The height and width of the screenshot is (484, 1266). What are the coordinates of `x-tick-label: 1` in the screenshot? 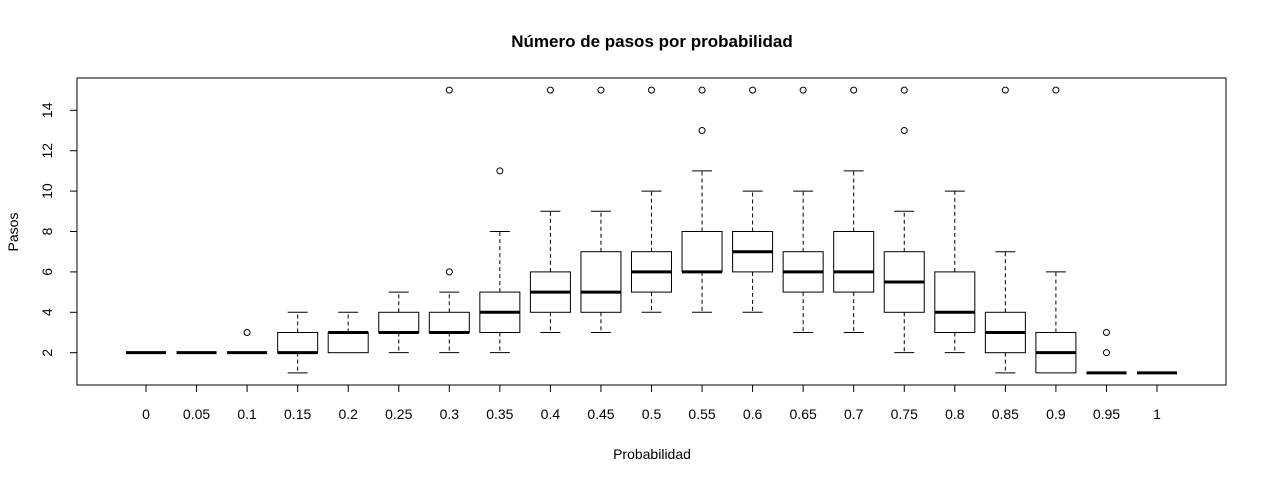 It's located at (1157, 414).